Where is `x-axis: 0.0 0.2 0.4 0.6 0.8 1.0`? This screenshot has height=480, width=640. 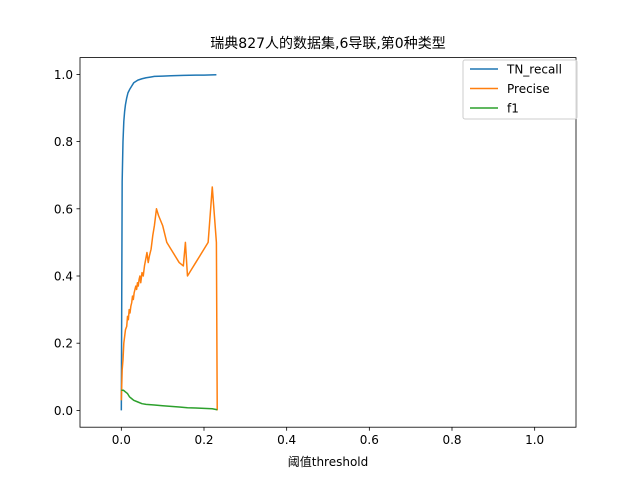 x-axis: 0.0 0.2 0.4 0.6 0.8 1.0 is located at coordinates (328, 437).